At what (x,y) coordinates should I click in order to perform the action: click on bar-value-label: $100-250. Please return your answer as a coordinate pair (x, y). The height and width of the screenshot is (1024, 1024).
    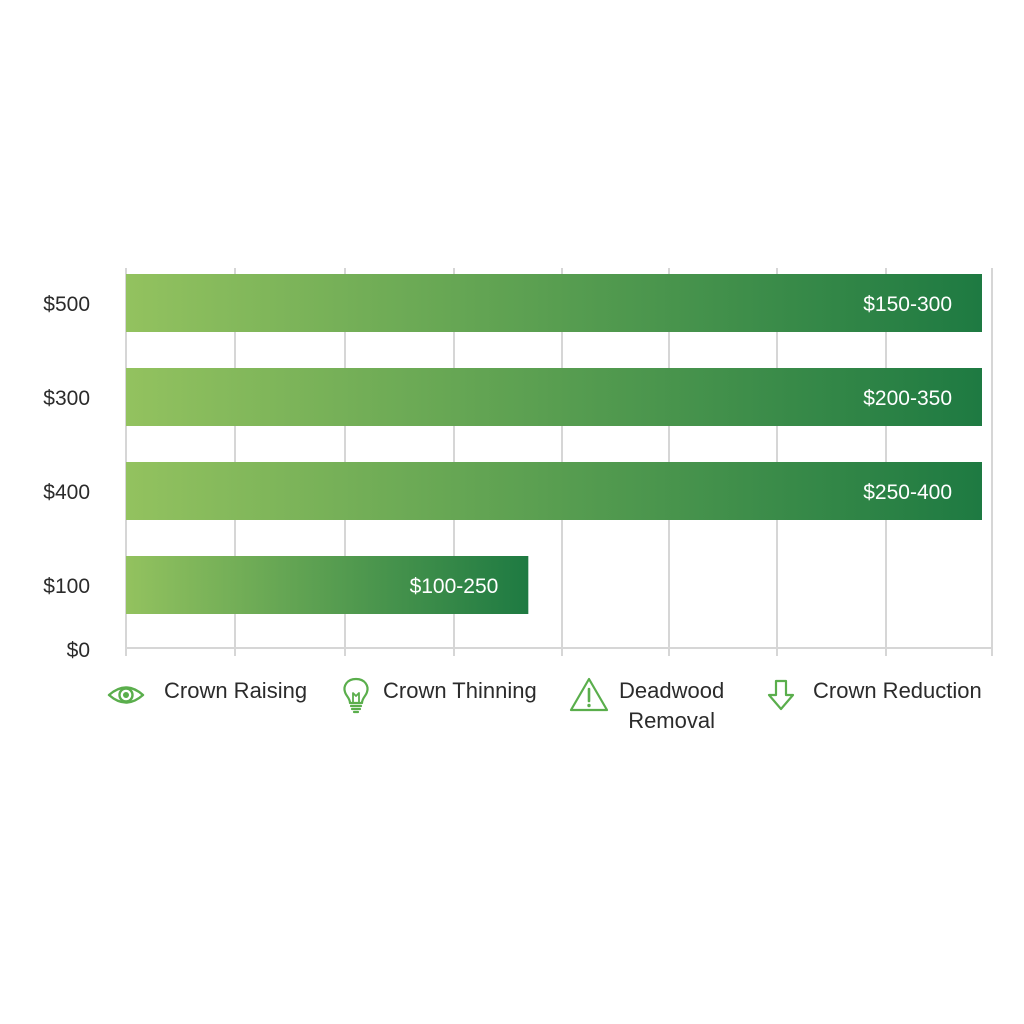
    Looking at the image, I should click on (454, 586).